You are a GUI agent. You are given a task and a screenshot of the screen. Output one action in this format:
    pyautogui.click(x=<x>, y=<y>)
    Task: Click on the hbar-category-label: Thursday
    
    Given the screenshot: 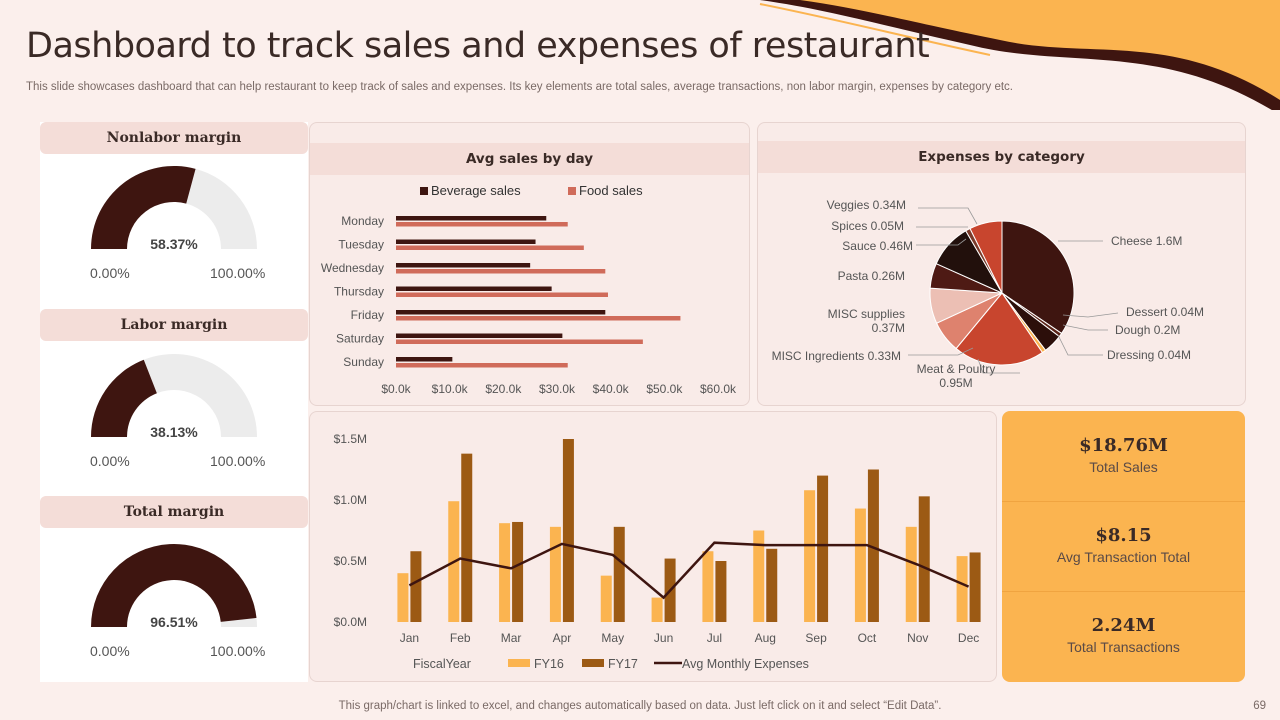 What is the action you would take?
    pyautogui.click(x=359, y=292)
    